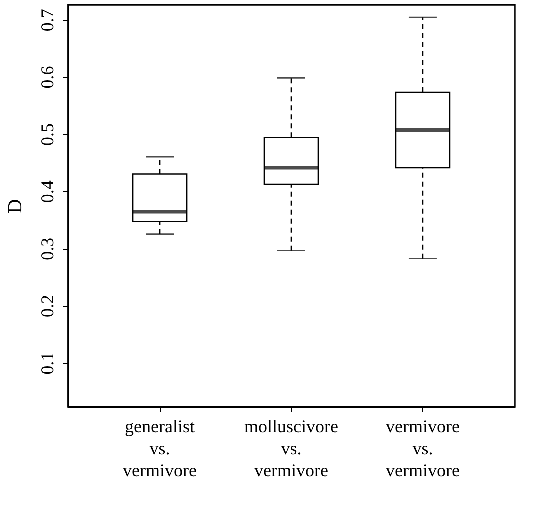 The width and height of the screenshot is (550, 509). I want to click on y-tick-label: 0.4, so click(48, 192).